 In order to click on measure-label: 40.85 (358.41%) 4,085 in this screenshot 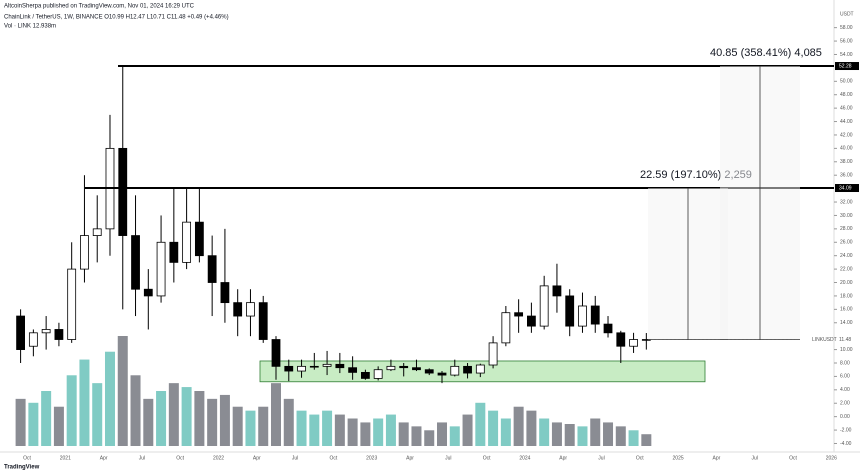, I will do `click(766, 53)`.